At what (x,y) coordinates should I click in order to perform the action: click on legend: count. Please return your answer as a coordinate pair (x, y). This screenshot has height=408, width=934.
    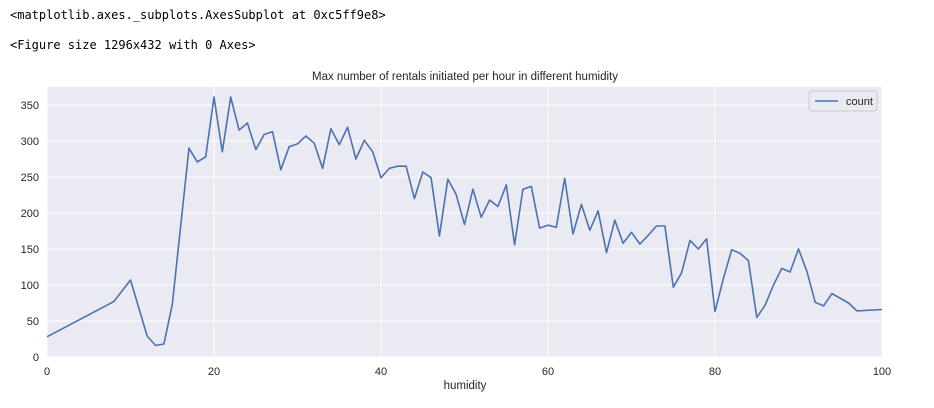
    Looking at the image, I should click on (843, 101).